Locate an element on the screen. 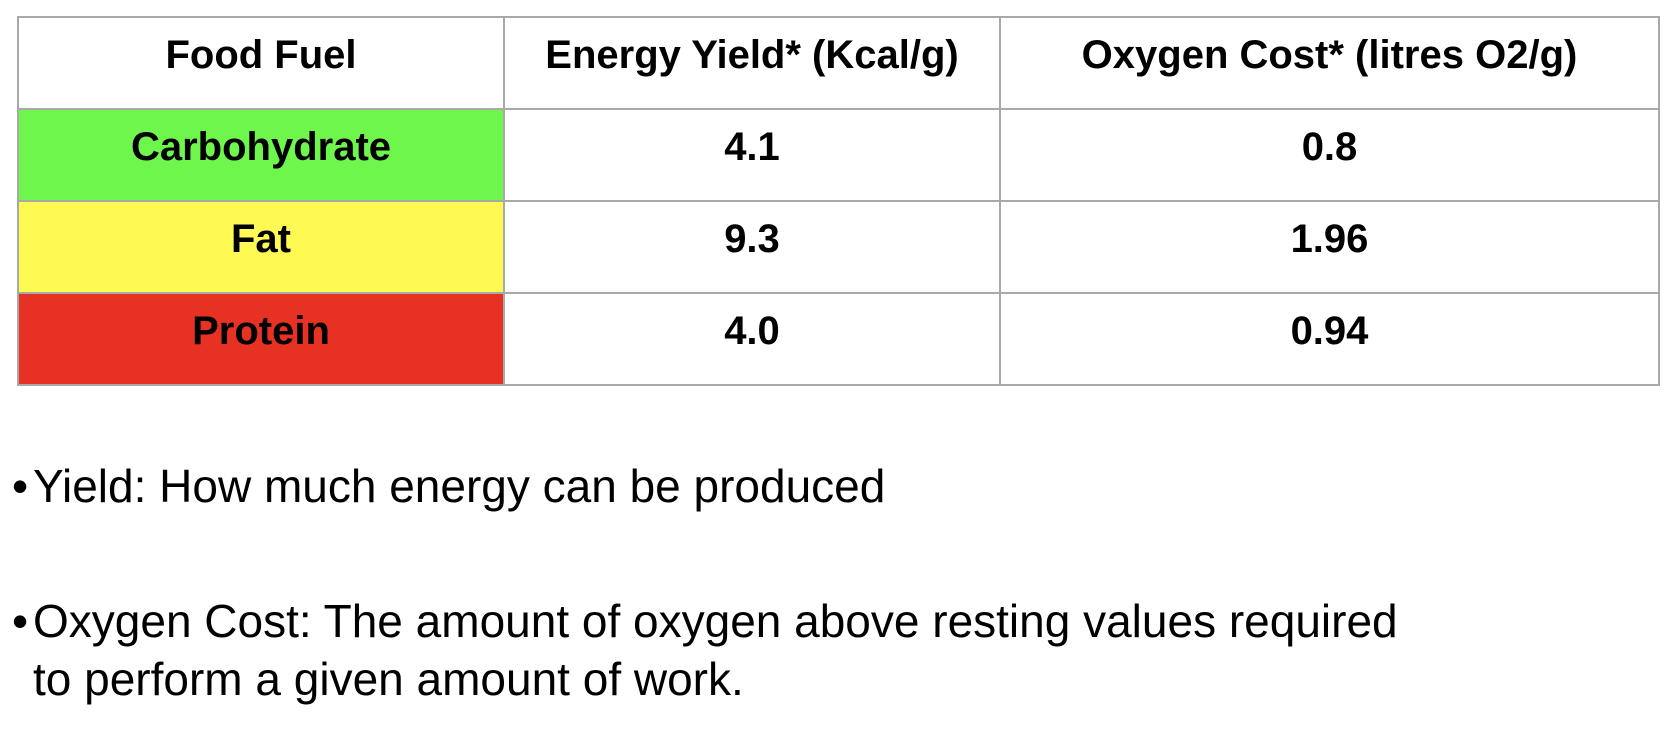 This screenshot has width=1668, height=732. energy-yield-cell-protein: 4.0 is located at coordinates (752, 339).